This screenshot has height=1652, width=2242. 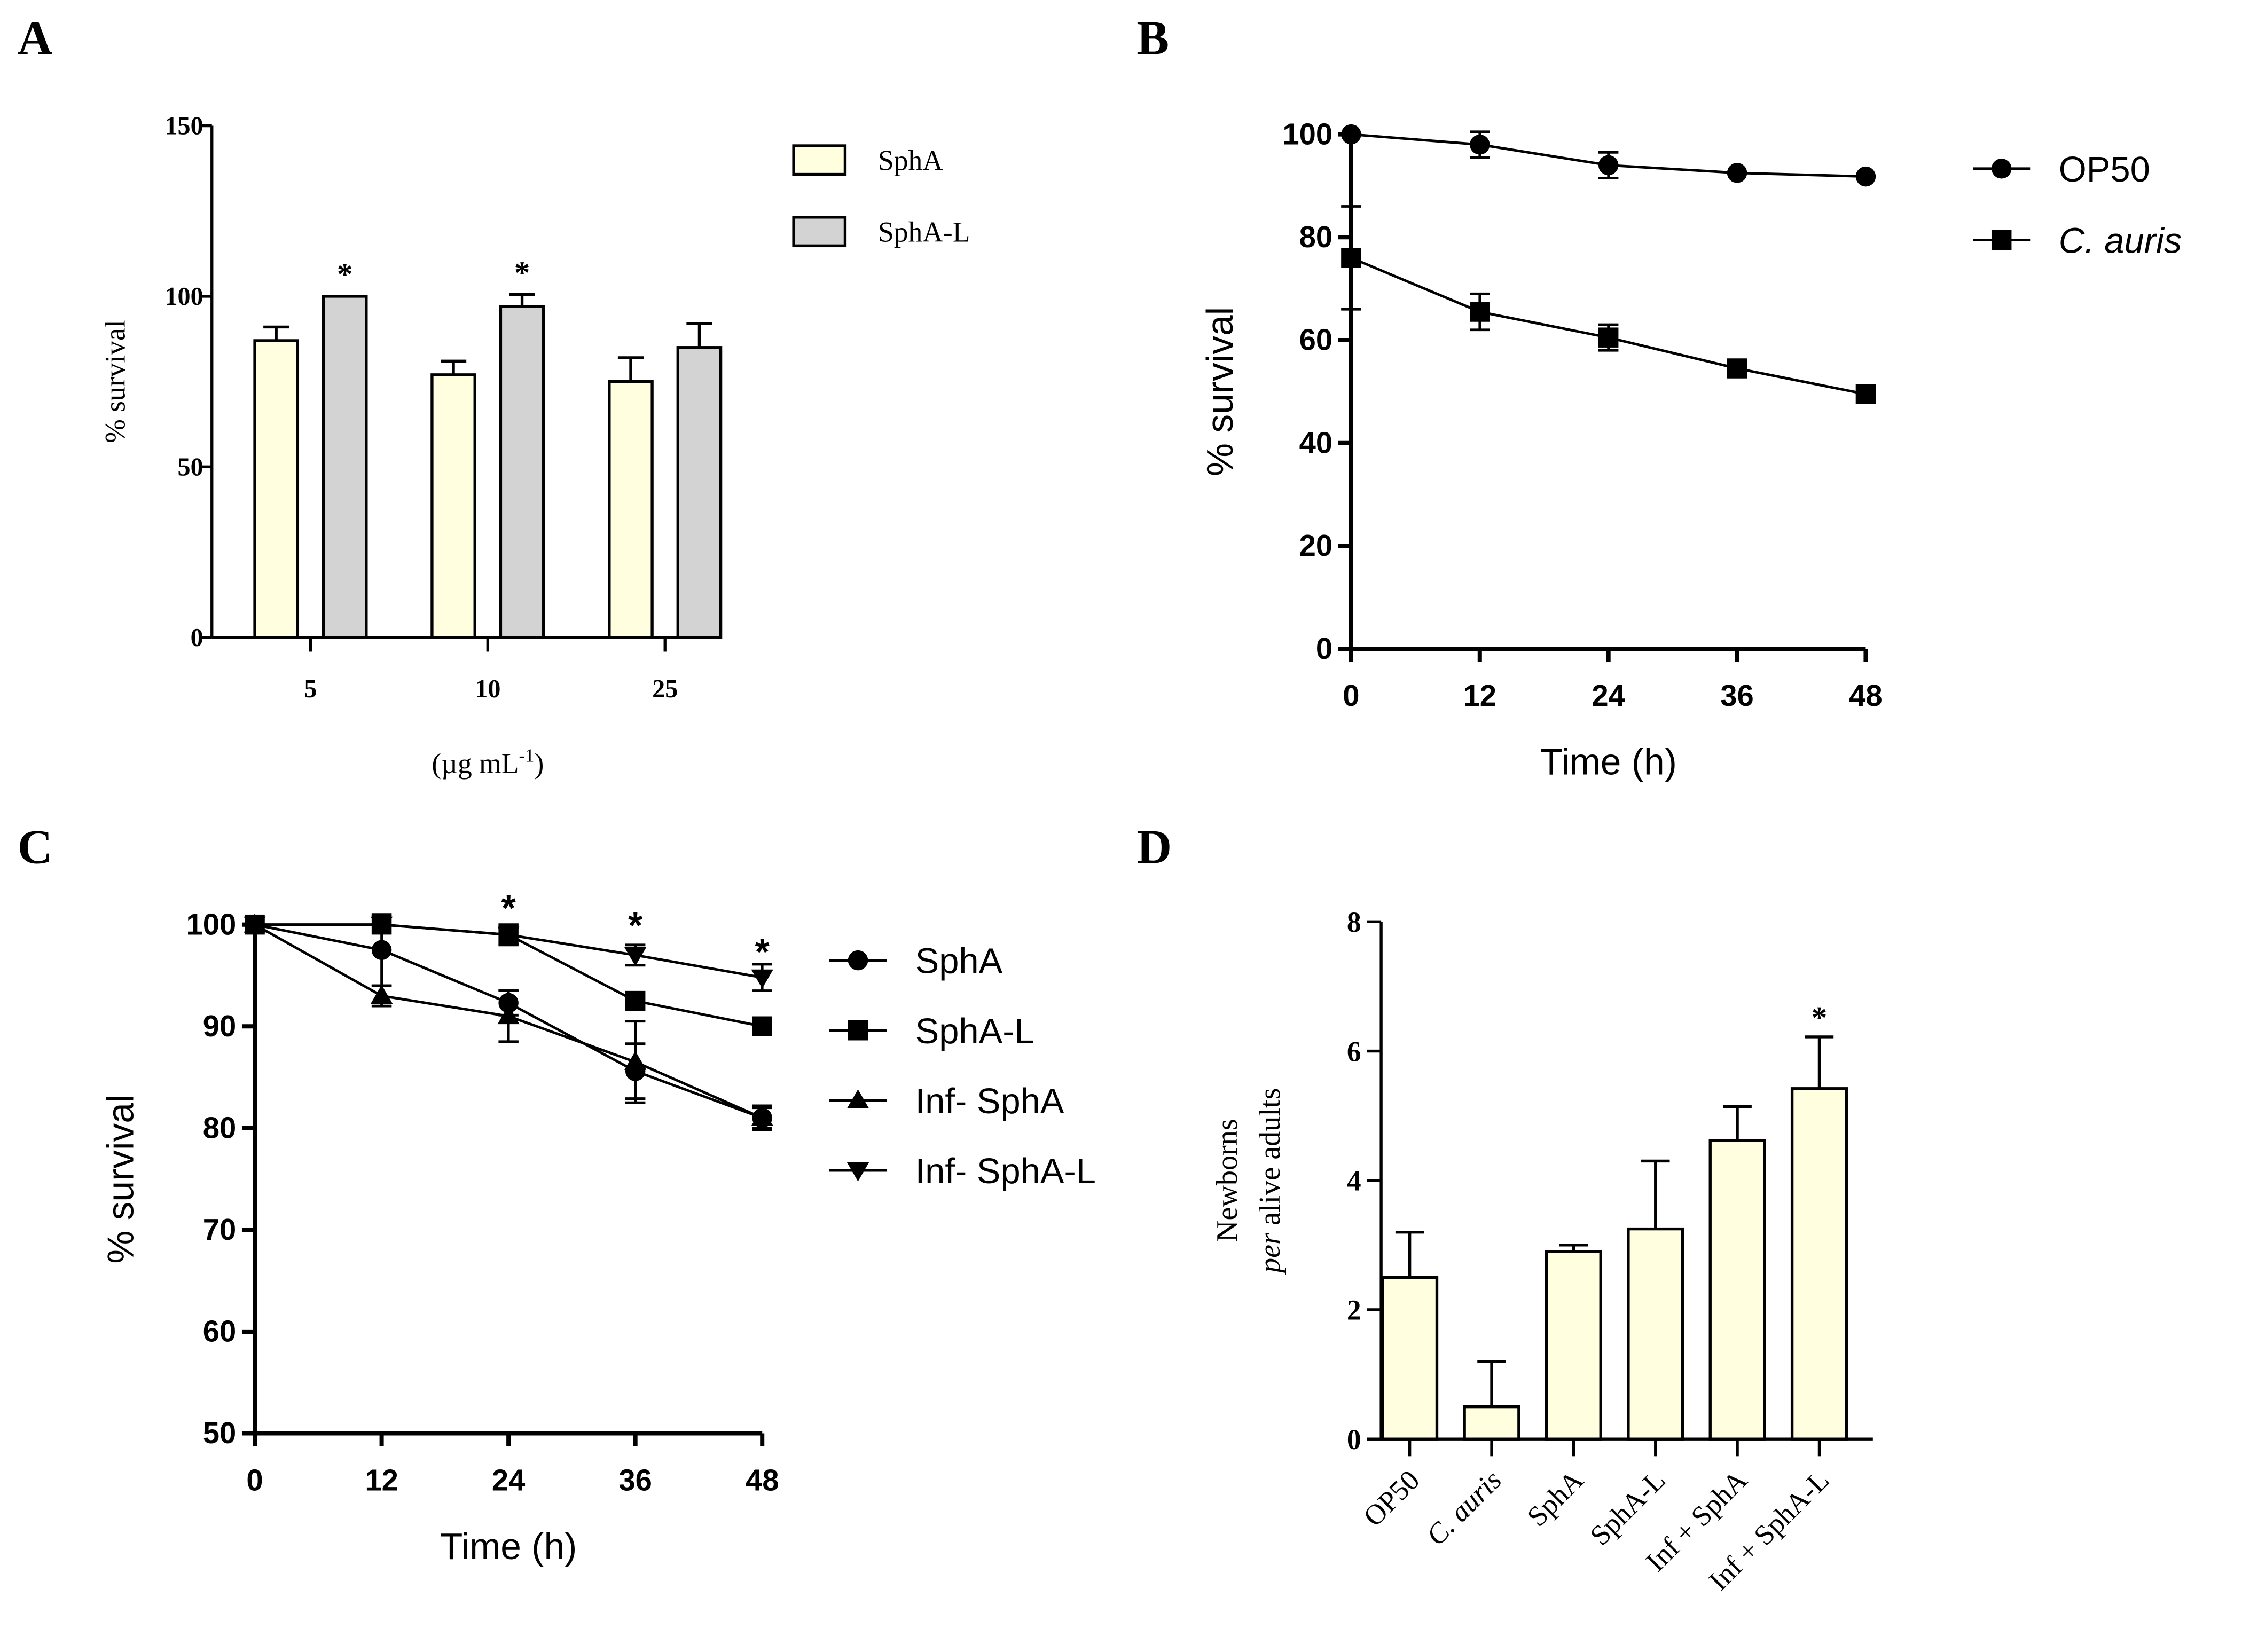 What do you see at coordinates (820, 160) in the screenshot?
I see `legend-swatch-SphA` at bounding box center [820, 160].